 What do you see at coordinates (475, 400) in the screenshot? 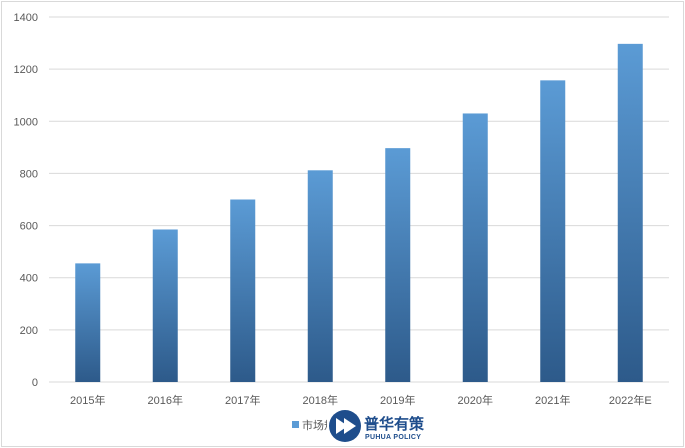
I see `x-tick-label: 2020年` at bounding box center [475, 400].